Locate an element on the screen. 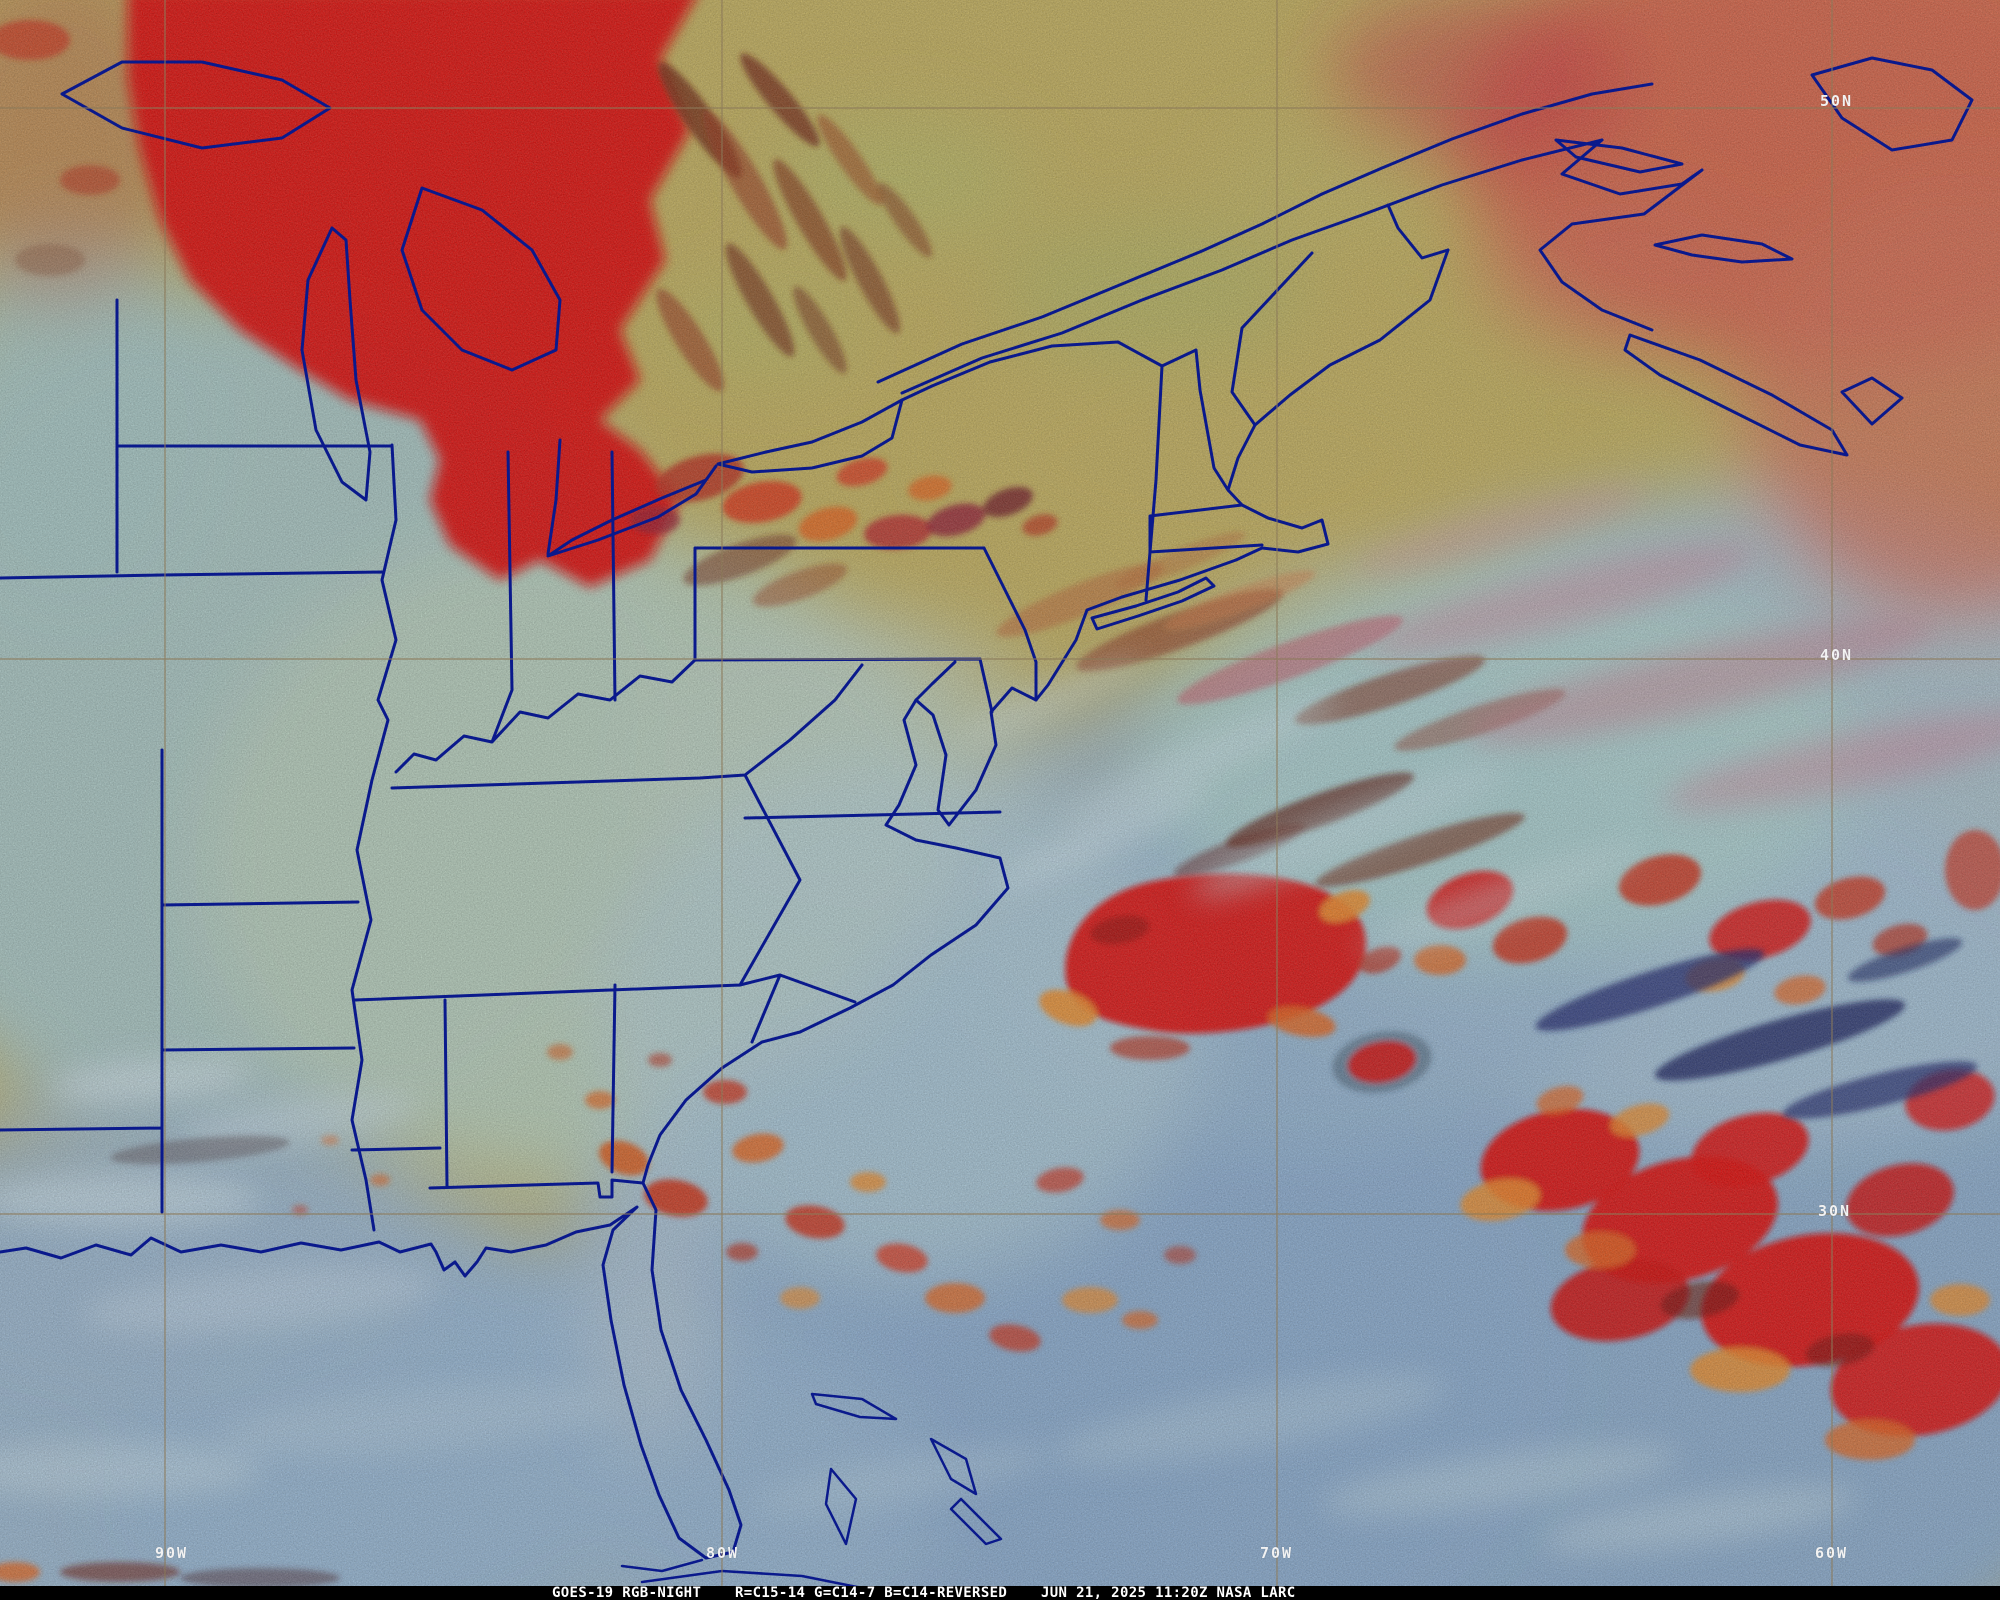 Image resolution: width=2000 pixels, height=1600 pixels. lon-label-80w: 80W is located at coordinates (723, 1553).